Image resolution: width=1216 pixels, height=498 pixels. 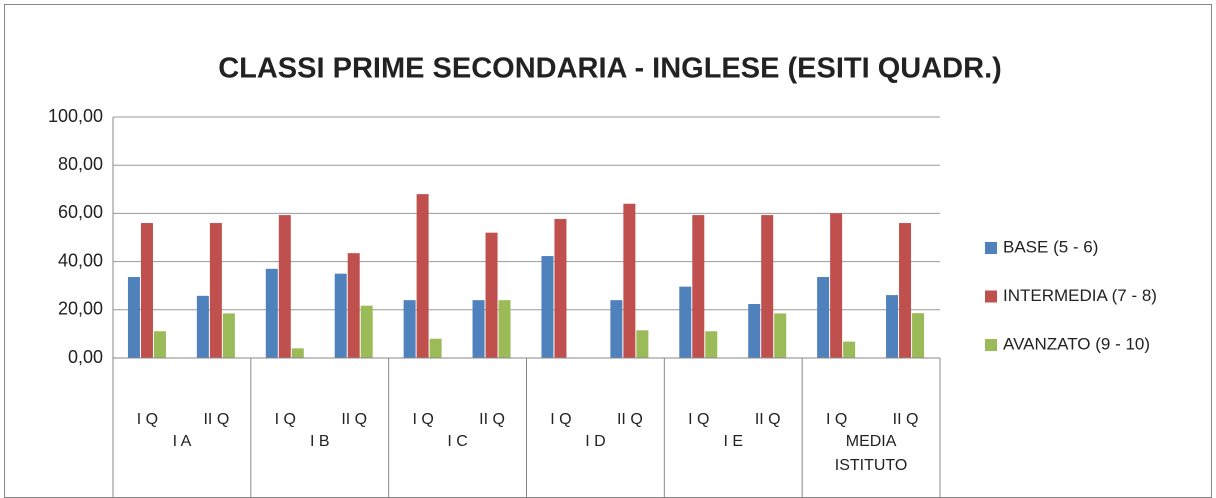 I want to click on group-label-box: I C, so click(x=457, y=441).